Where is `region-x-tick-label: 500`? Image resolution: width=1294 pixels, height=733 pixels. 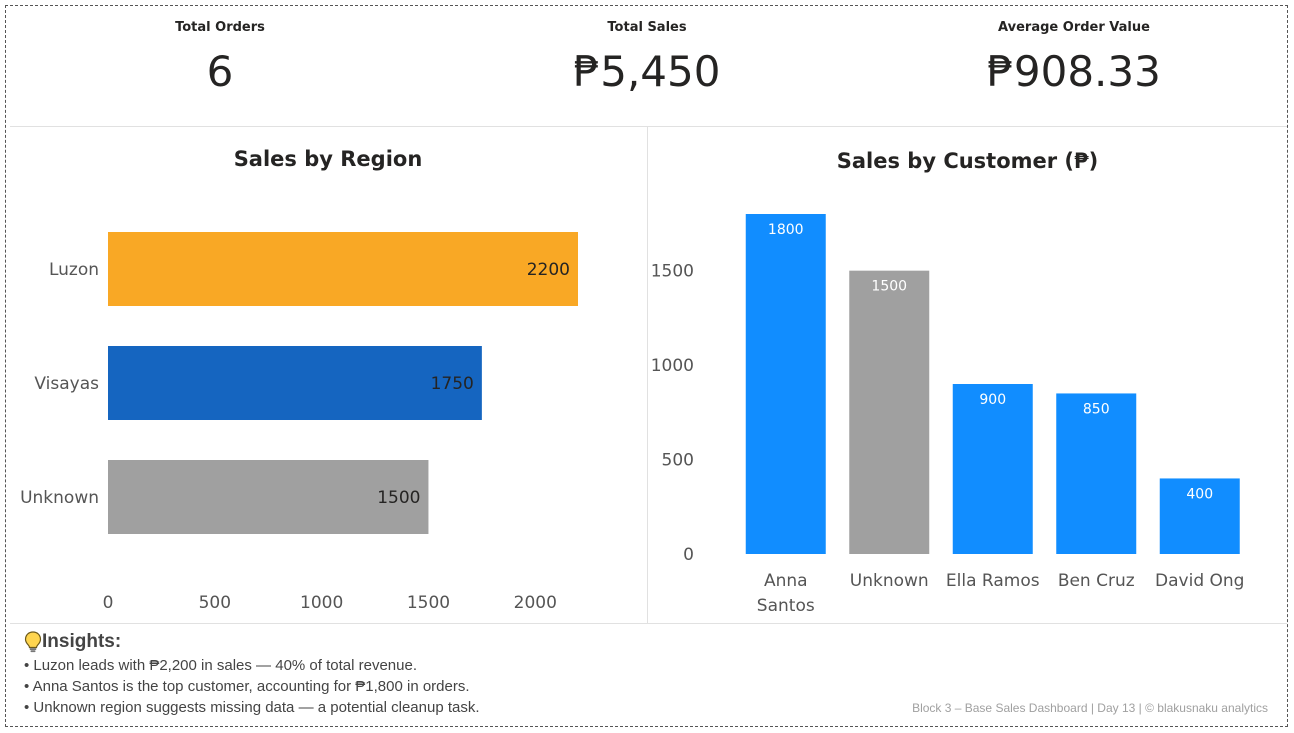
region-x-tick-label: 500 is located at coordinates (215, 603).